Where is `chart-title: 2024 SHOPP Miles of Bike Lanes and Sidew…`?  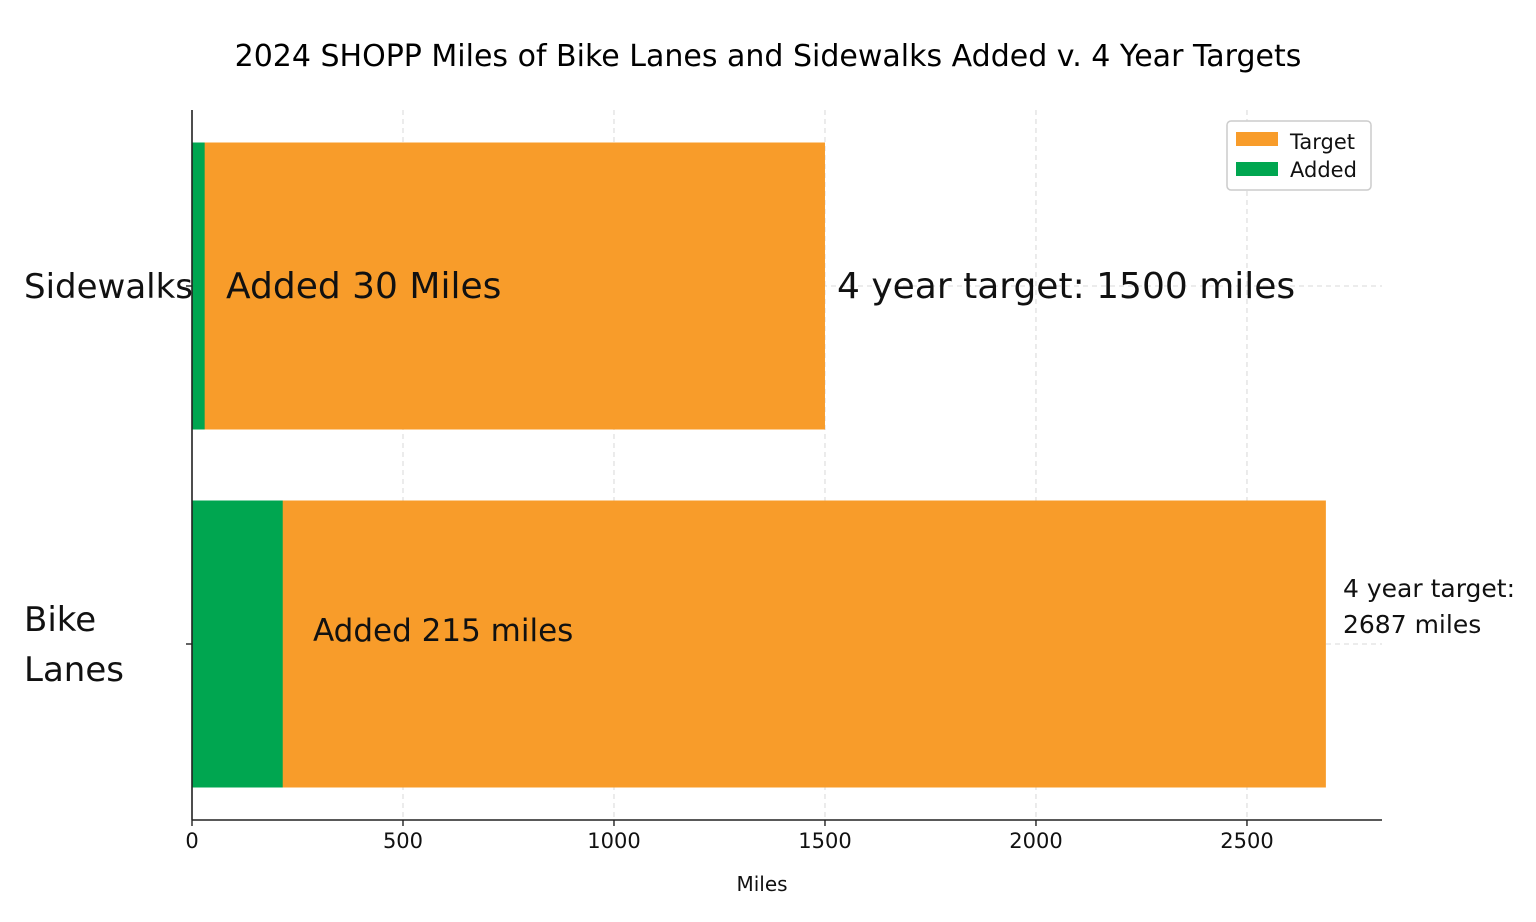
chart-title: 2024 SHOPP Miles of Bike Lanes and Sidew… is located at coordinates (768, 56).